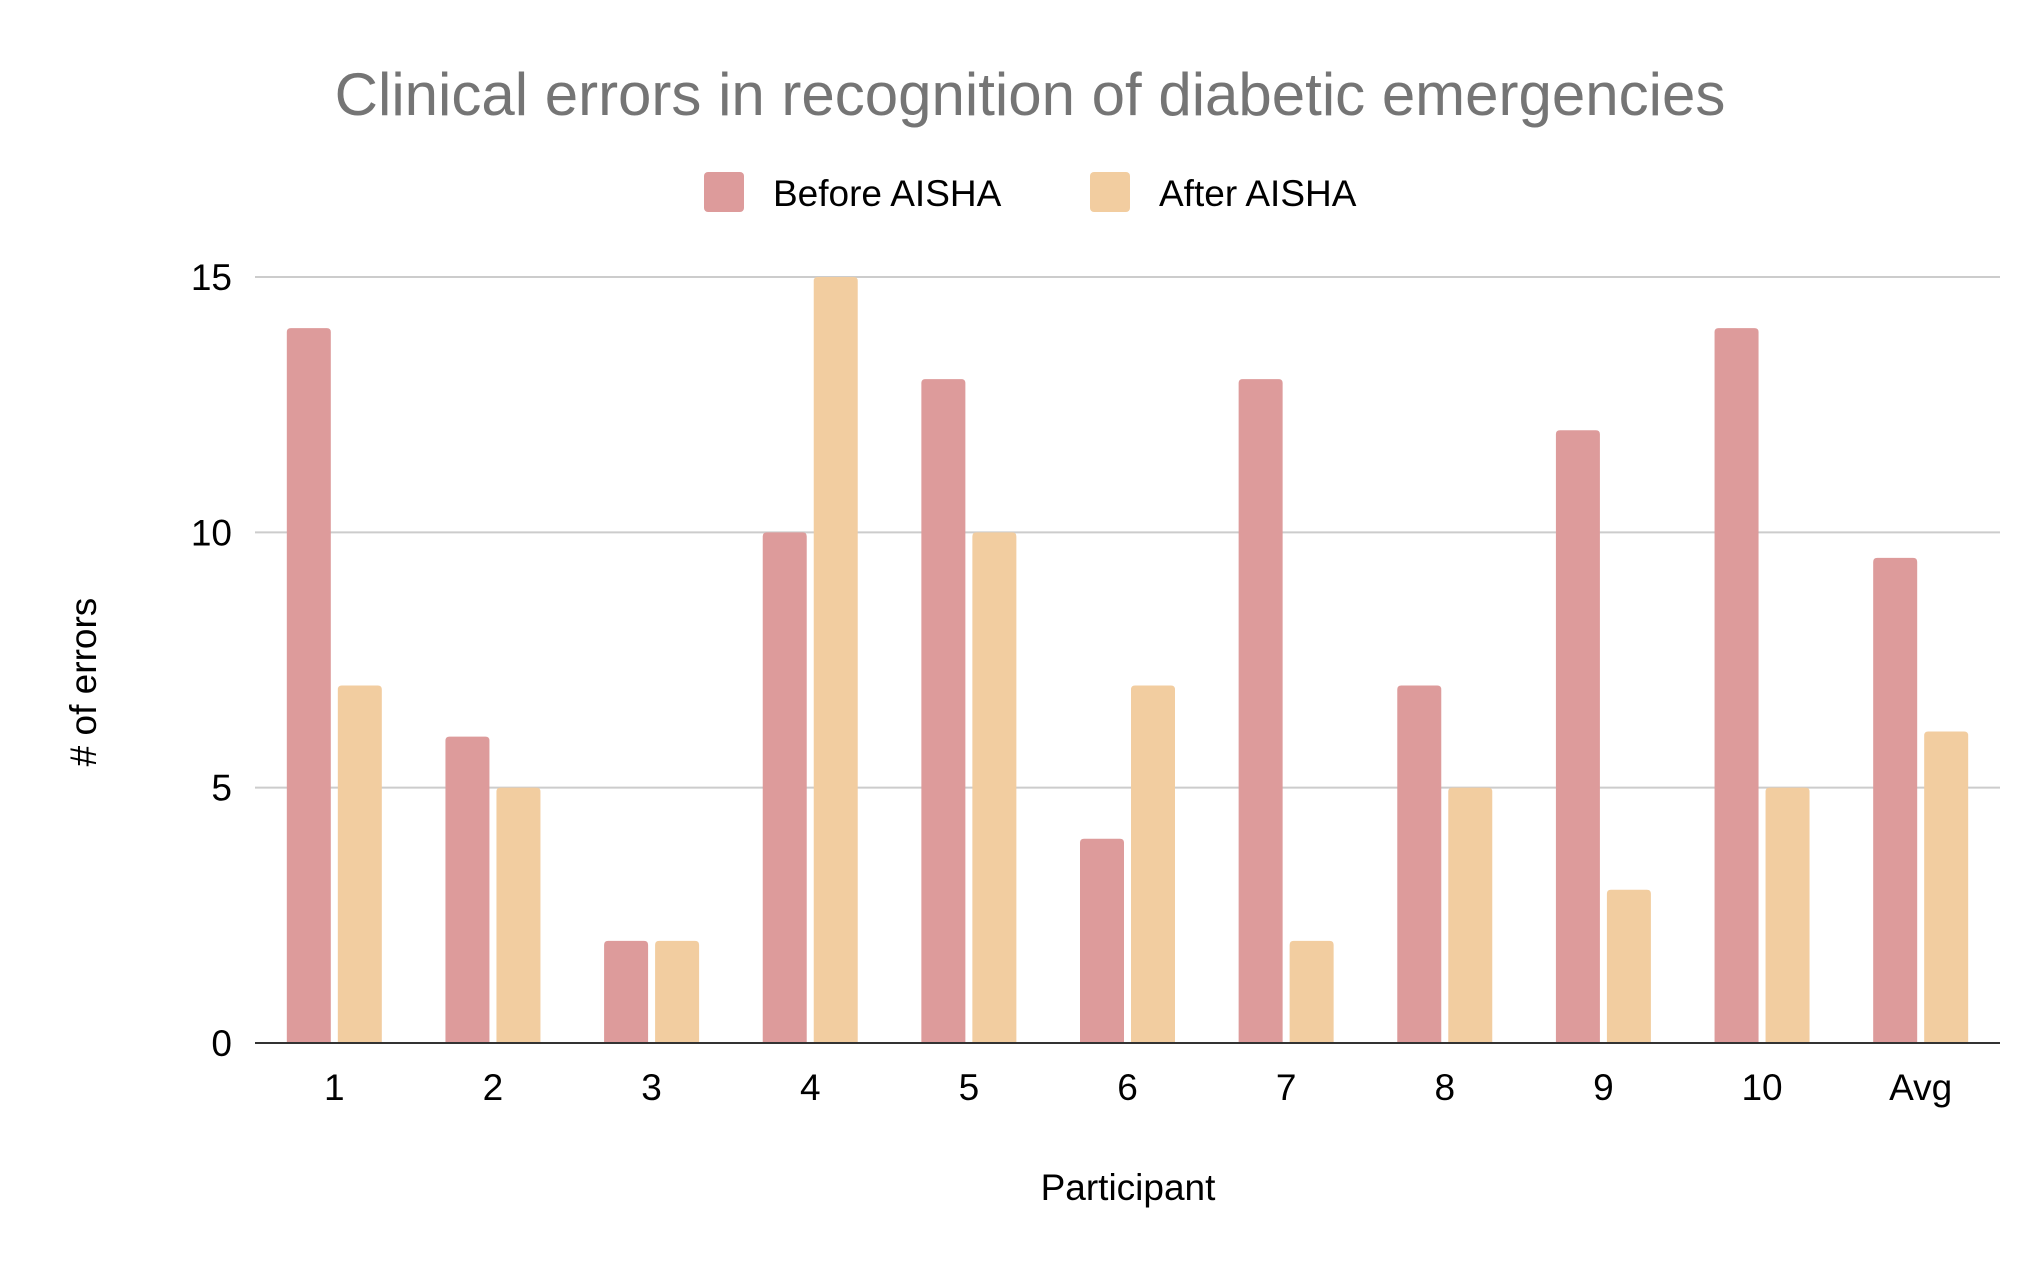 The height and width of the screenshot is (1261, 2042). I want to click on x-tick-label: 8, so click(1444, 1087).